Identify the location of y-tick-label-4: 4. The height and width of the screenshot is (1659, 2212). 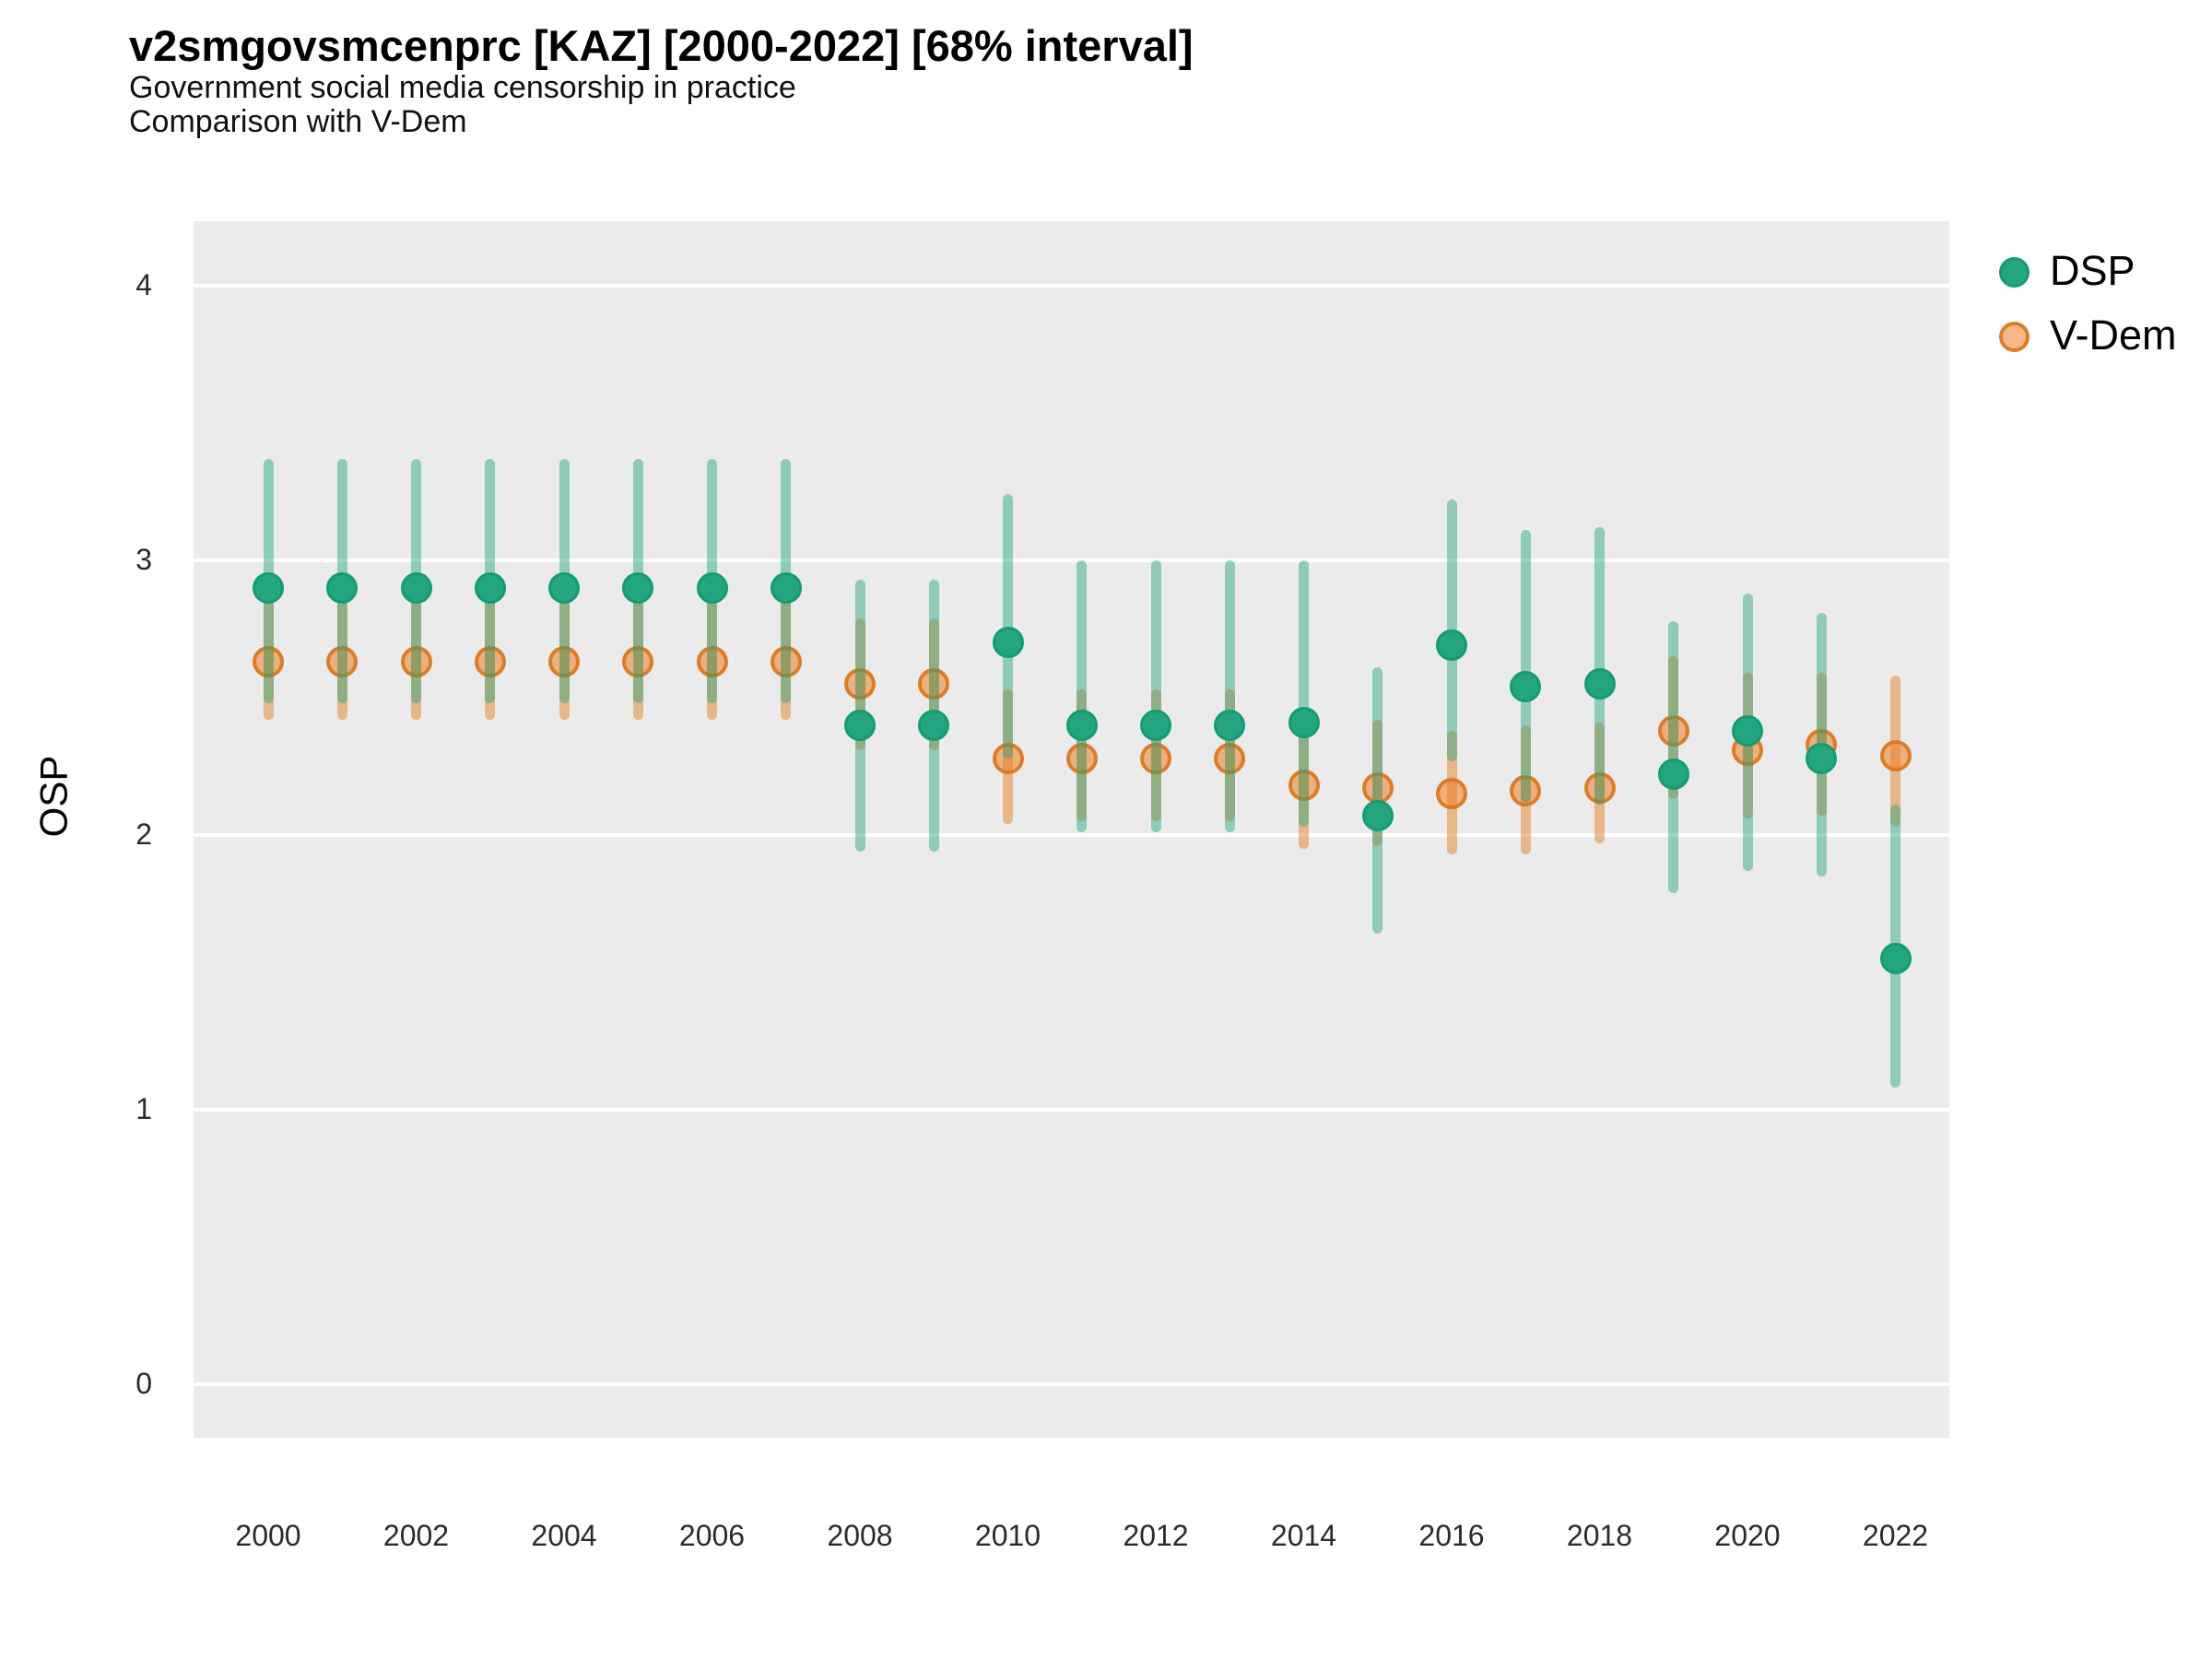
(143, 284).